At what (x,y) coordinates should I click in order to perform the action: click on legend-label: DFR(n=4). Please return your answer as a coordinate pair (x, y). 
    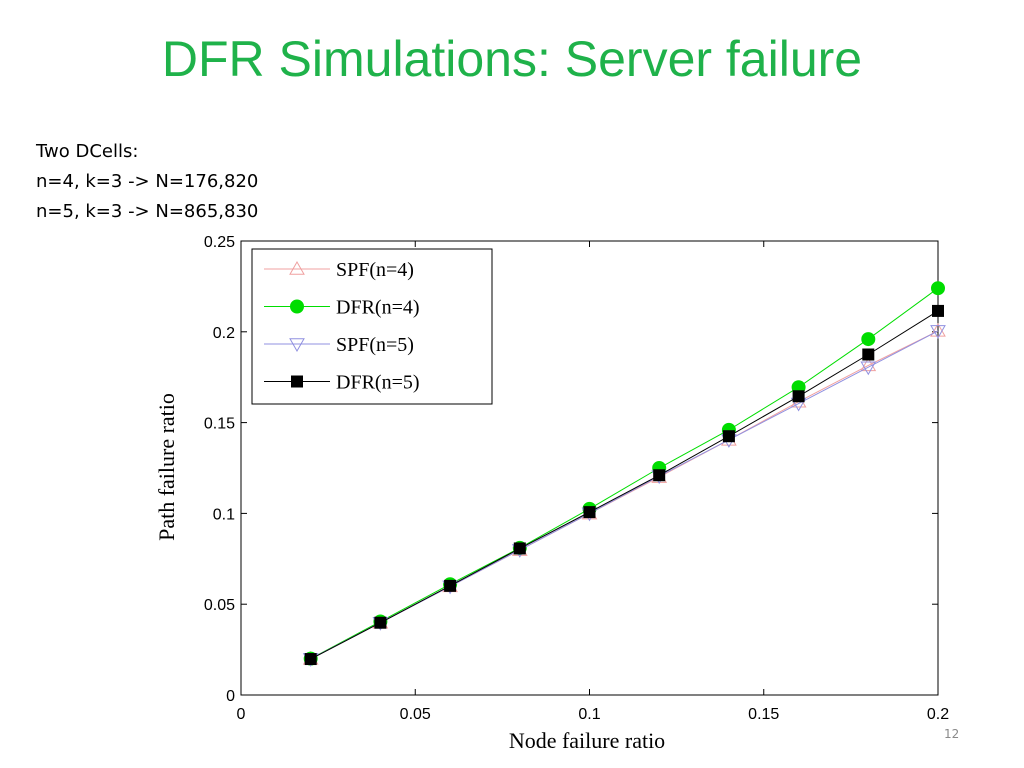
    Looking at the image, I should click on (378, 308).